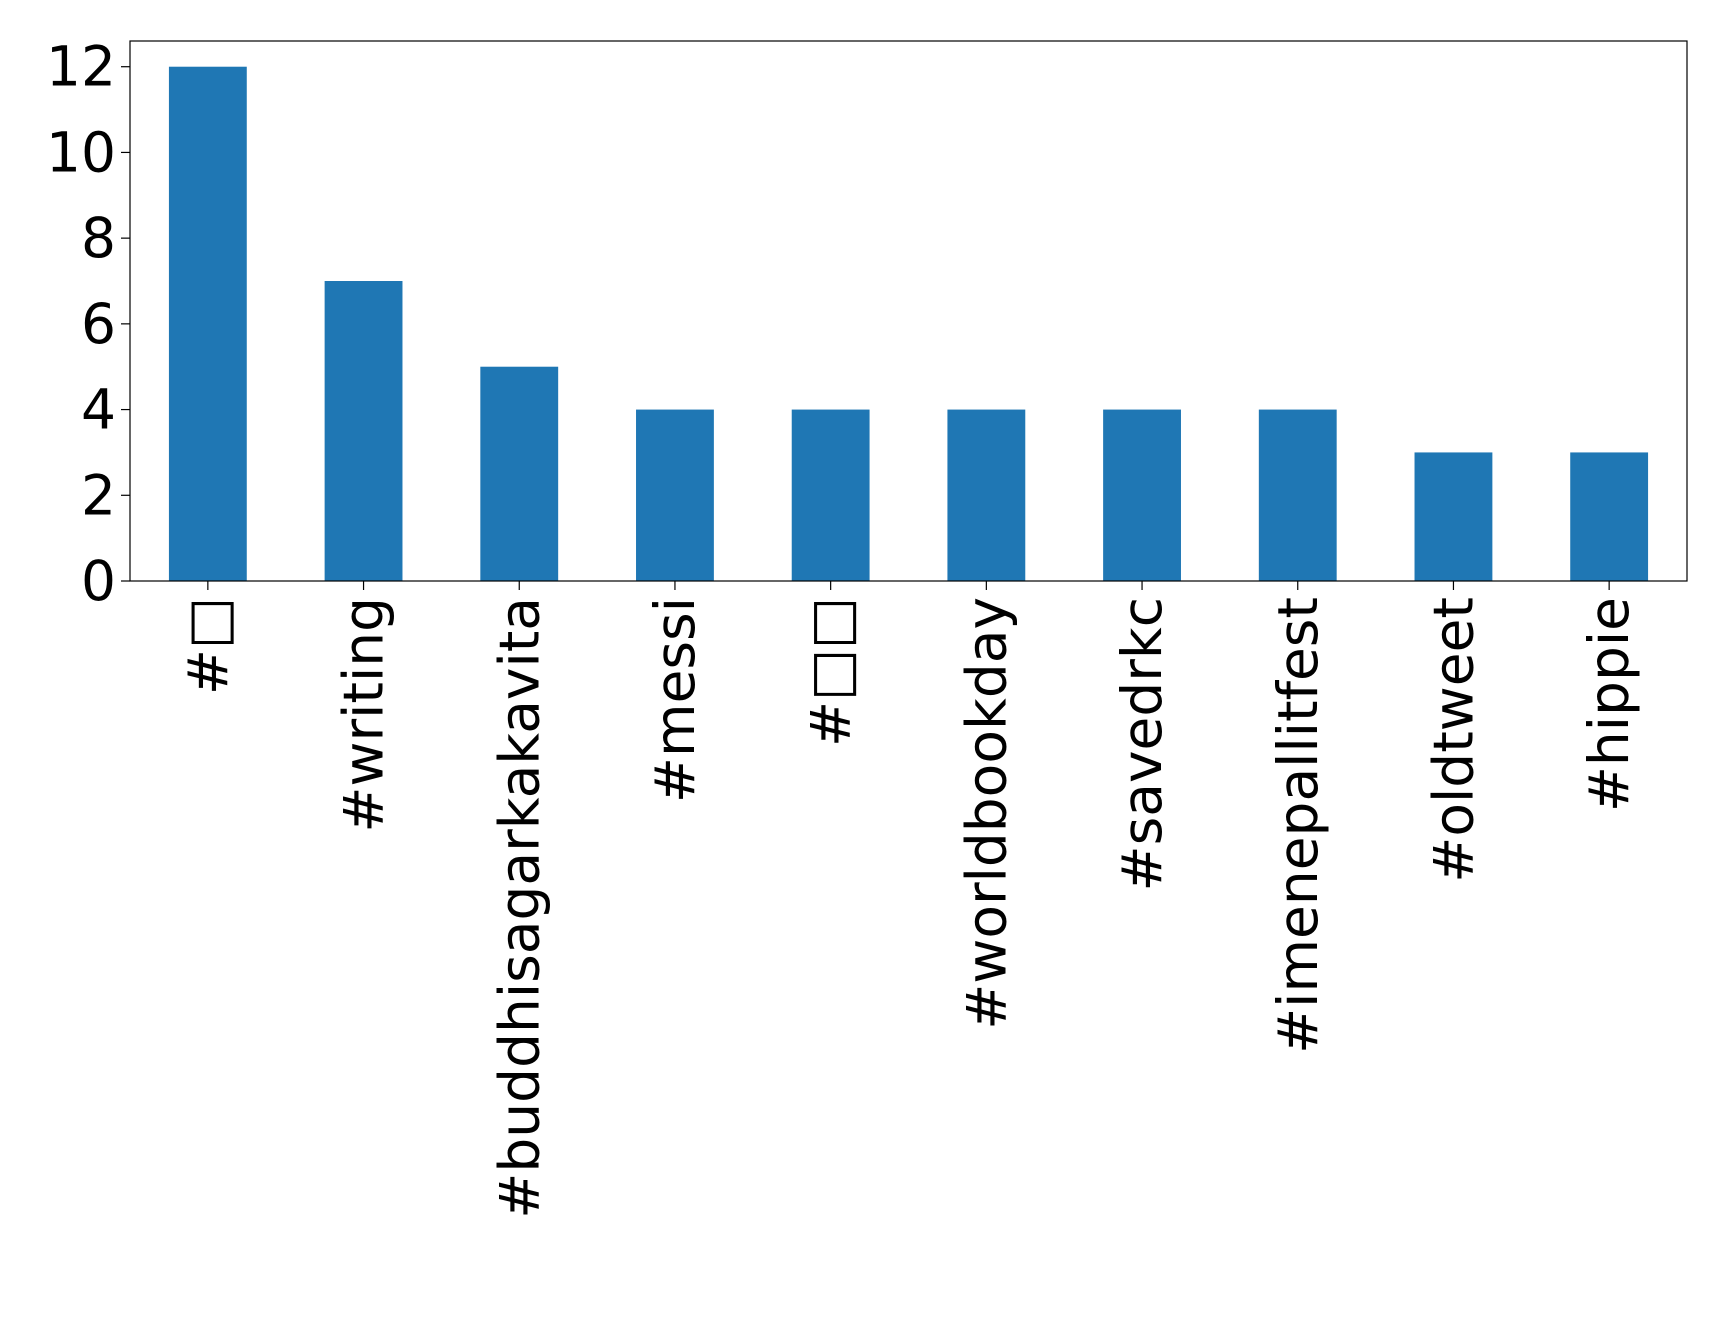 Image resolution: width=1719 pixels, height=1334 pixels. I want to click on y-tick-label: 2, so click(98, 495).